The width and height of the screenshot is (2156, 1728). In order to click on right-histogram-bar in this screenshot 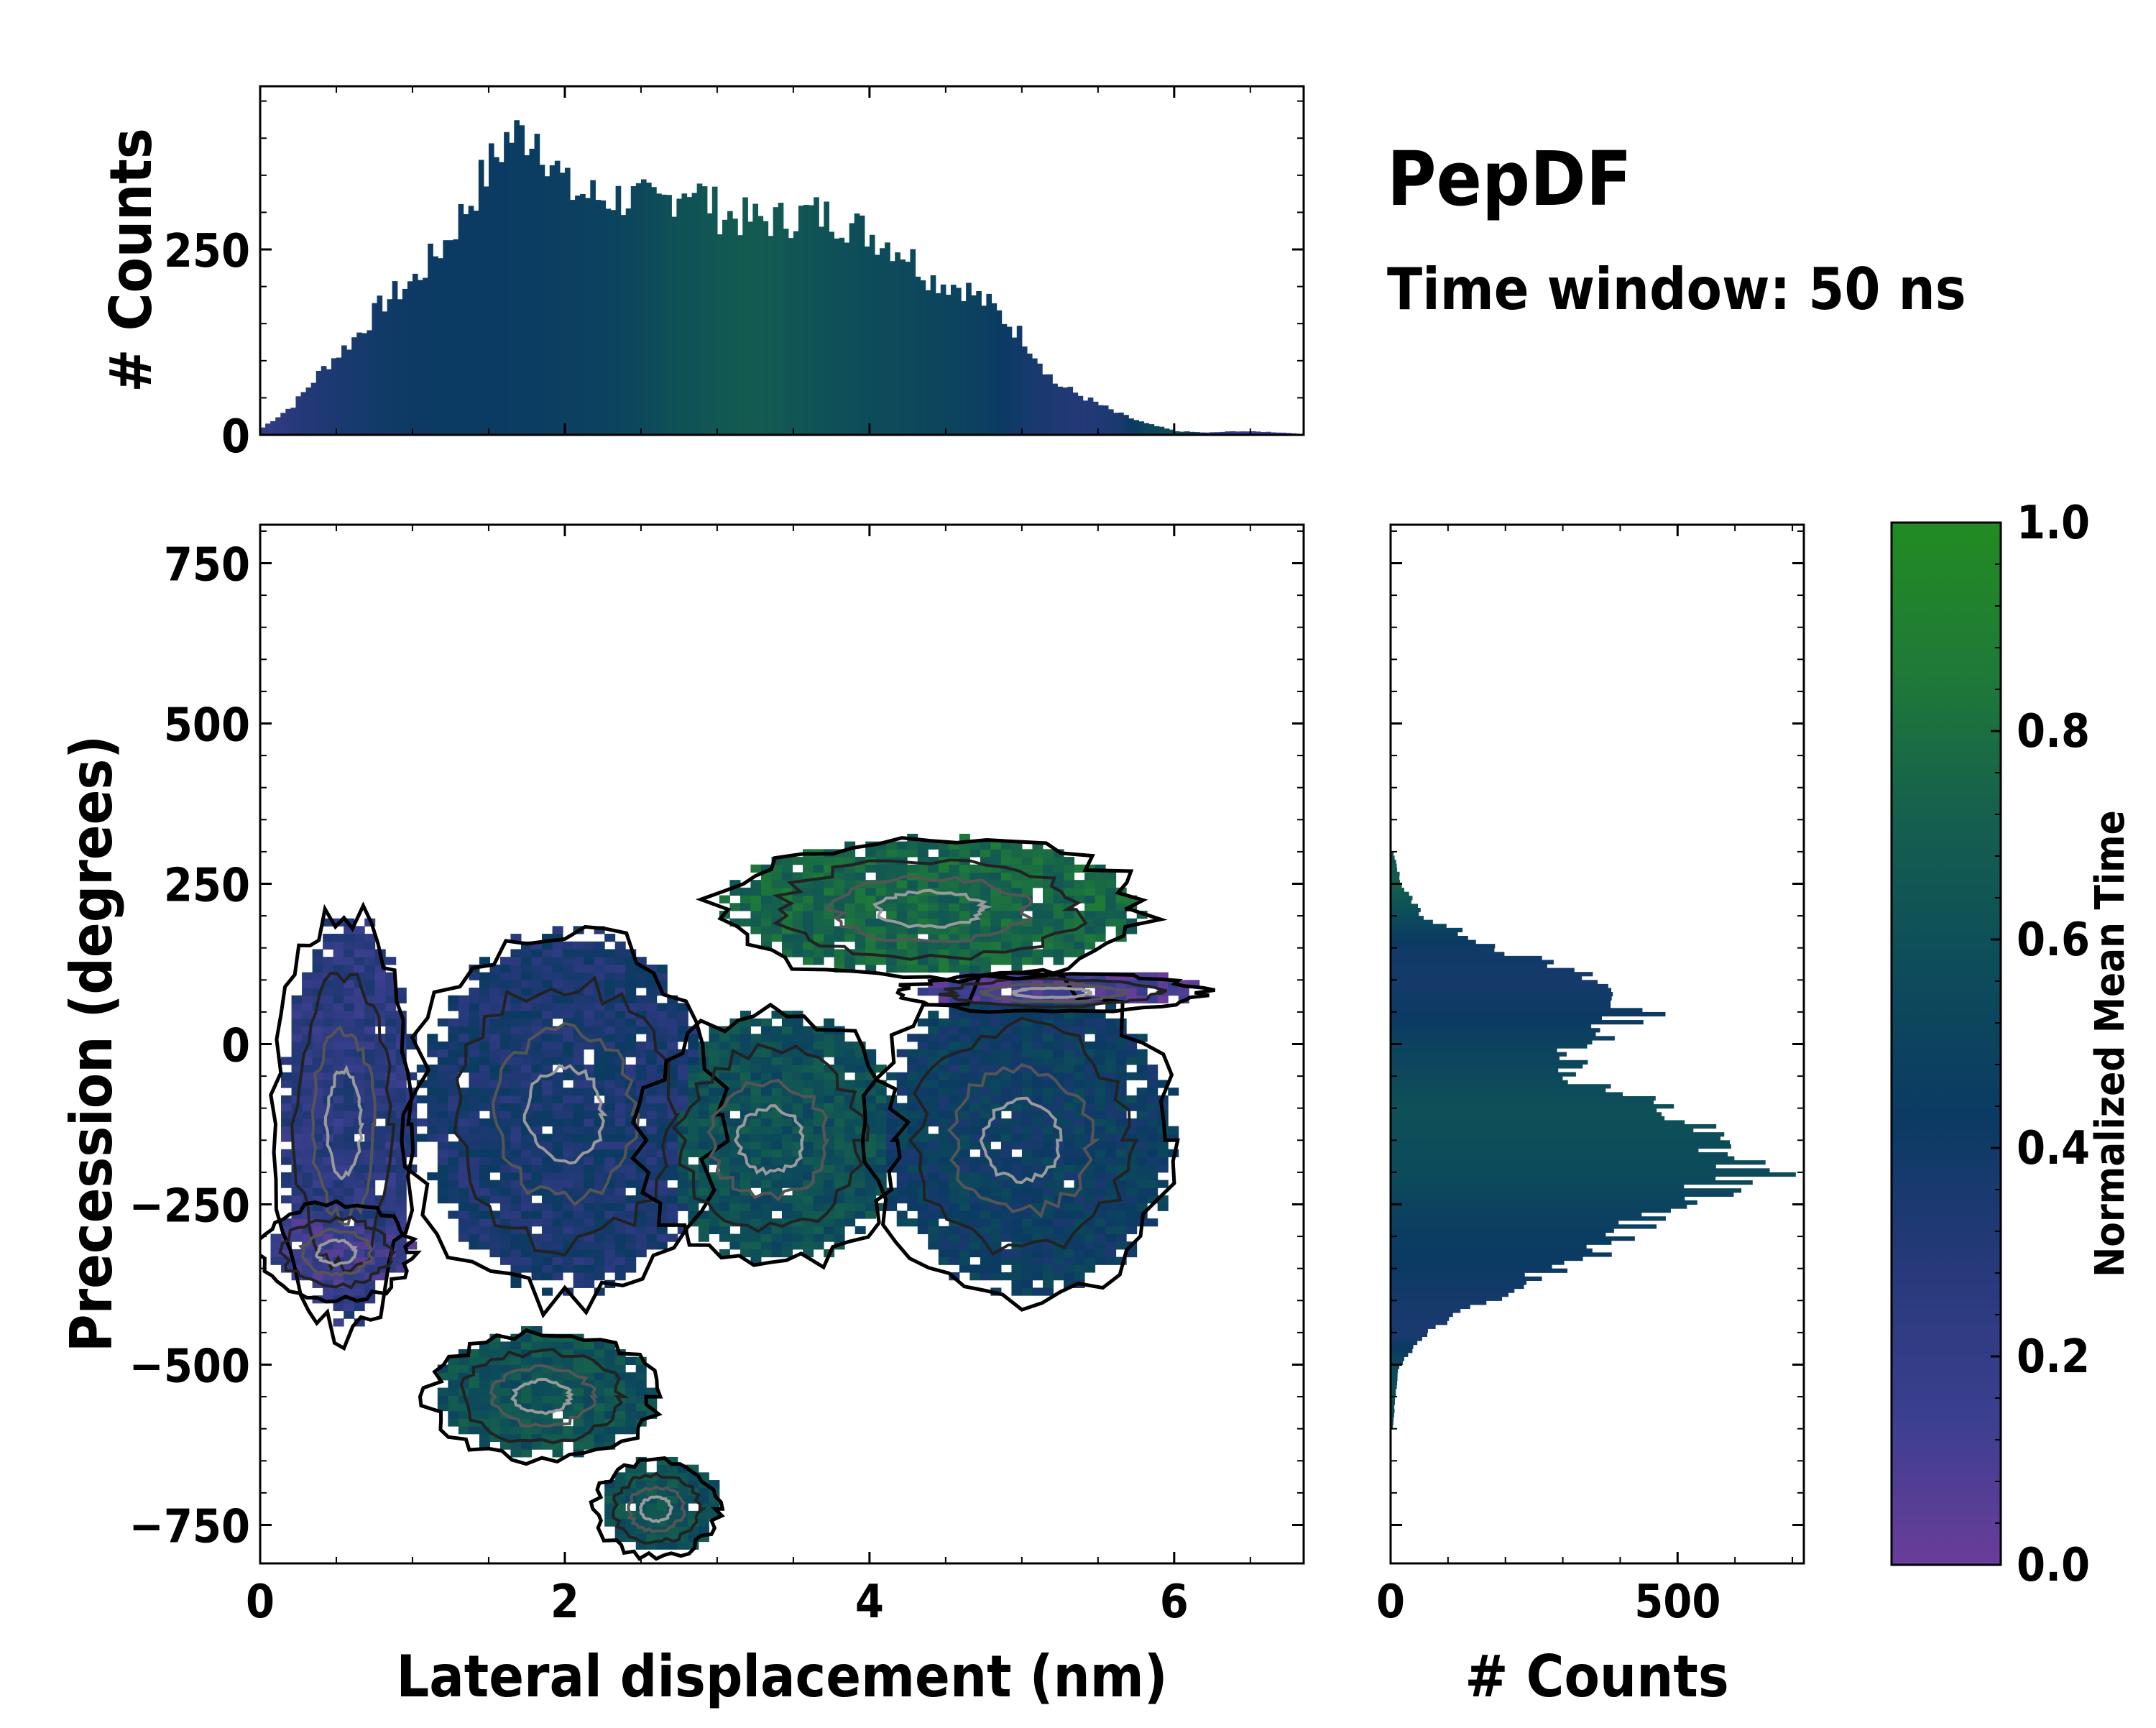, I will do `click(1393, 1391)`.